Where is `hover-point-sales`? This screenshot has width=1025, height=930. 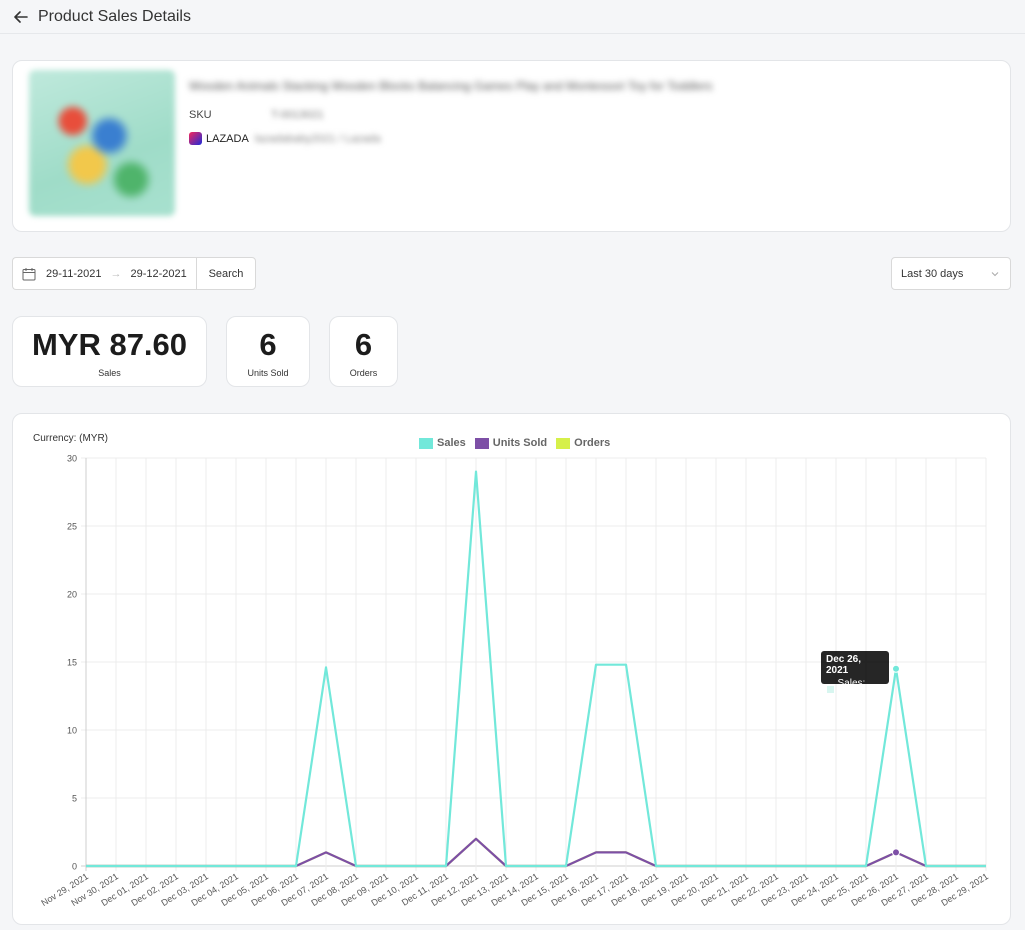 hover-point-sales is located at coordinates (896, 668).